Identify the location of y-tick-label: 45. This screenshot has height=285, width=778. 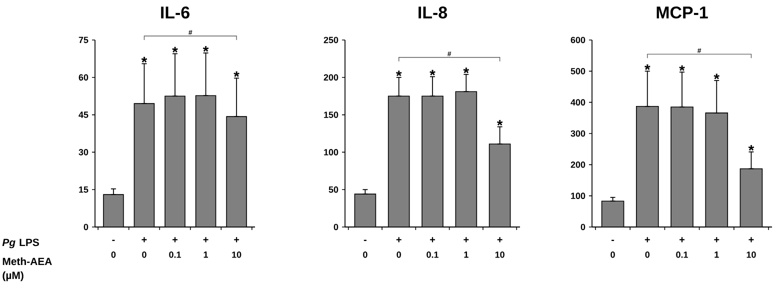
(83, 115).